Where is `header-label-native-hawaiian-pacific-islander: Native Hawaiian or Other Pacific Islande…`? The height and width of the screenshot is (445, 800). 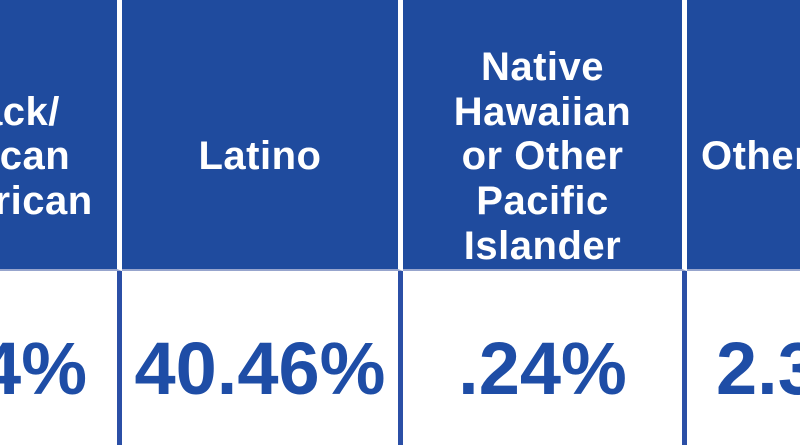
header-label-native-hawaiian-pacific-islander: Native Hawaiian or Other Pacific Islande… is located at coordinates (542, 156).